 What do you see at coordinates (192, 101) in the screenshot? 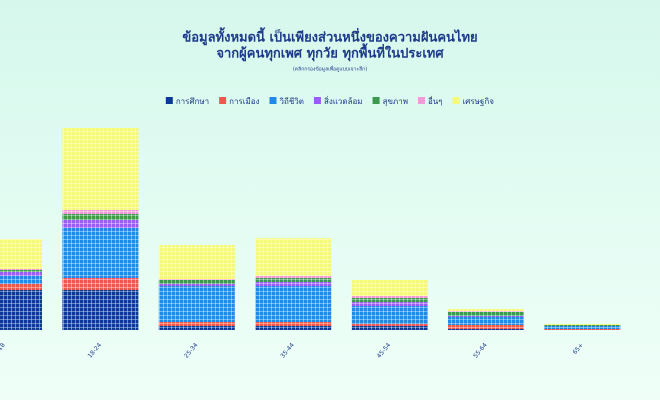
I see `legend-label: การศึกษา` at bounding box center [192, 101].